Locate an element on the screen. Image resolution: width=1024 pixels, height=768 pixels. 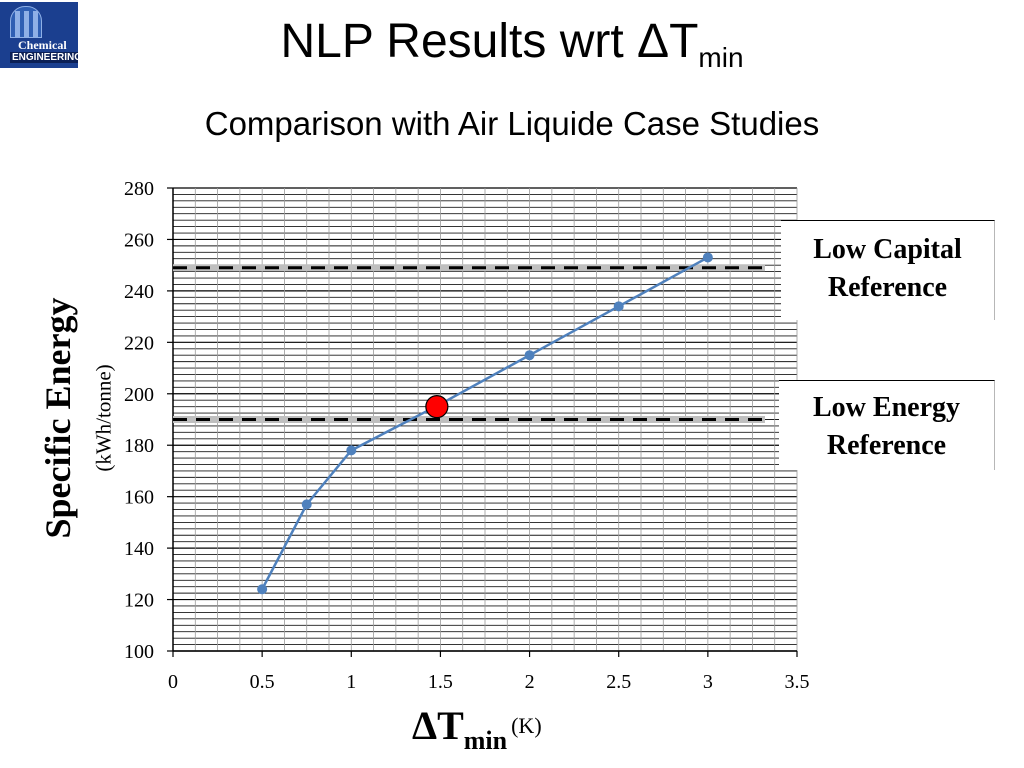
low-energy-line2: Reference is located at coordinates (886, 445).